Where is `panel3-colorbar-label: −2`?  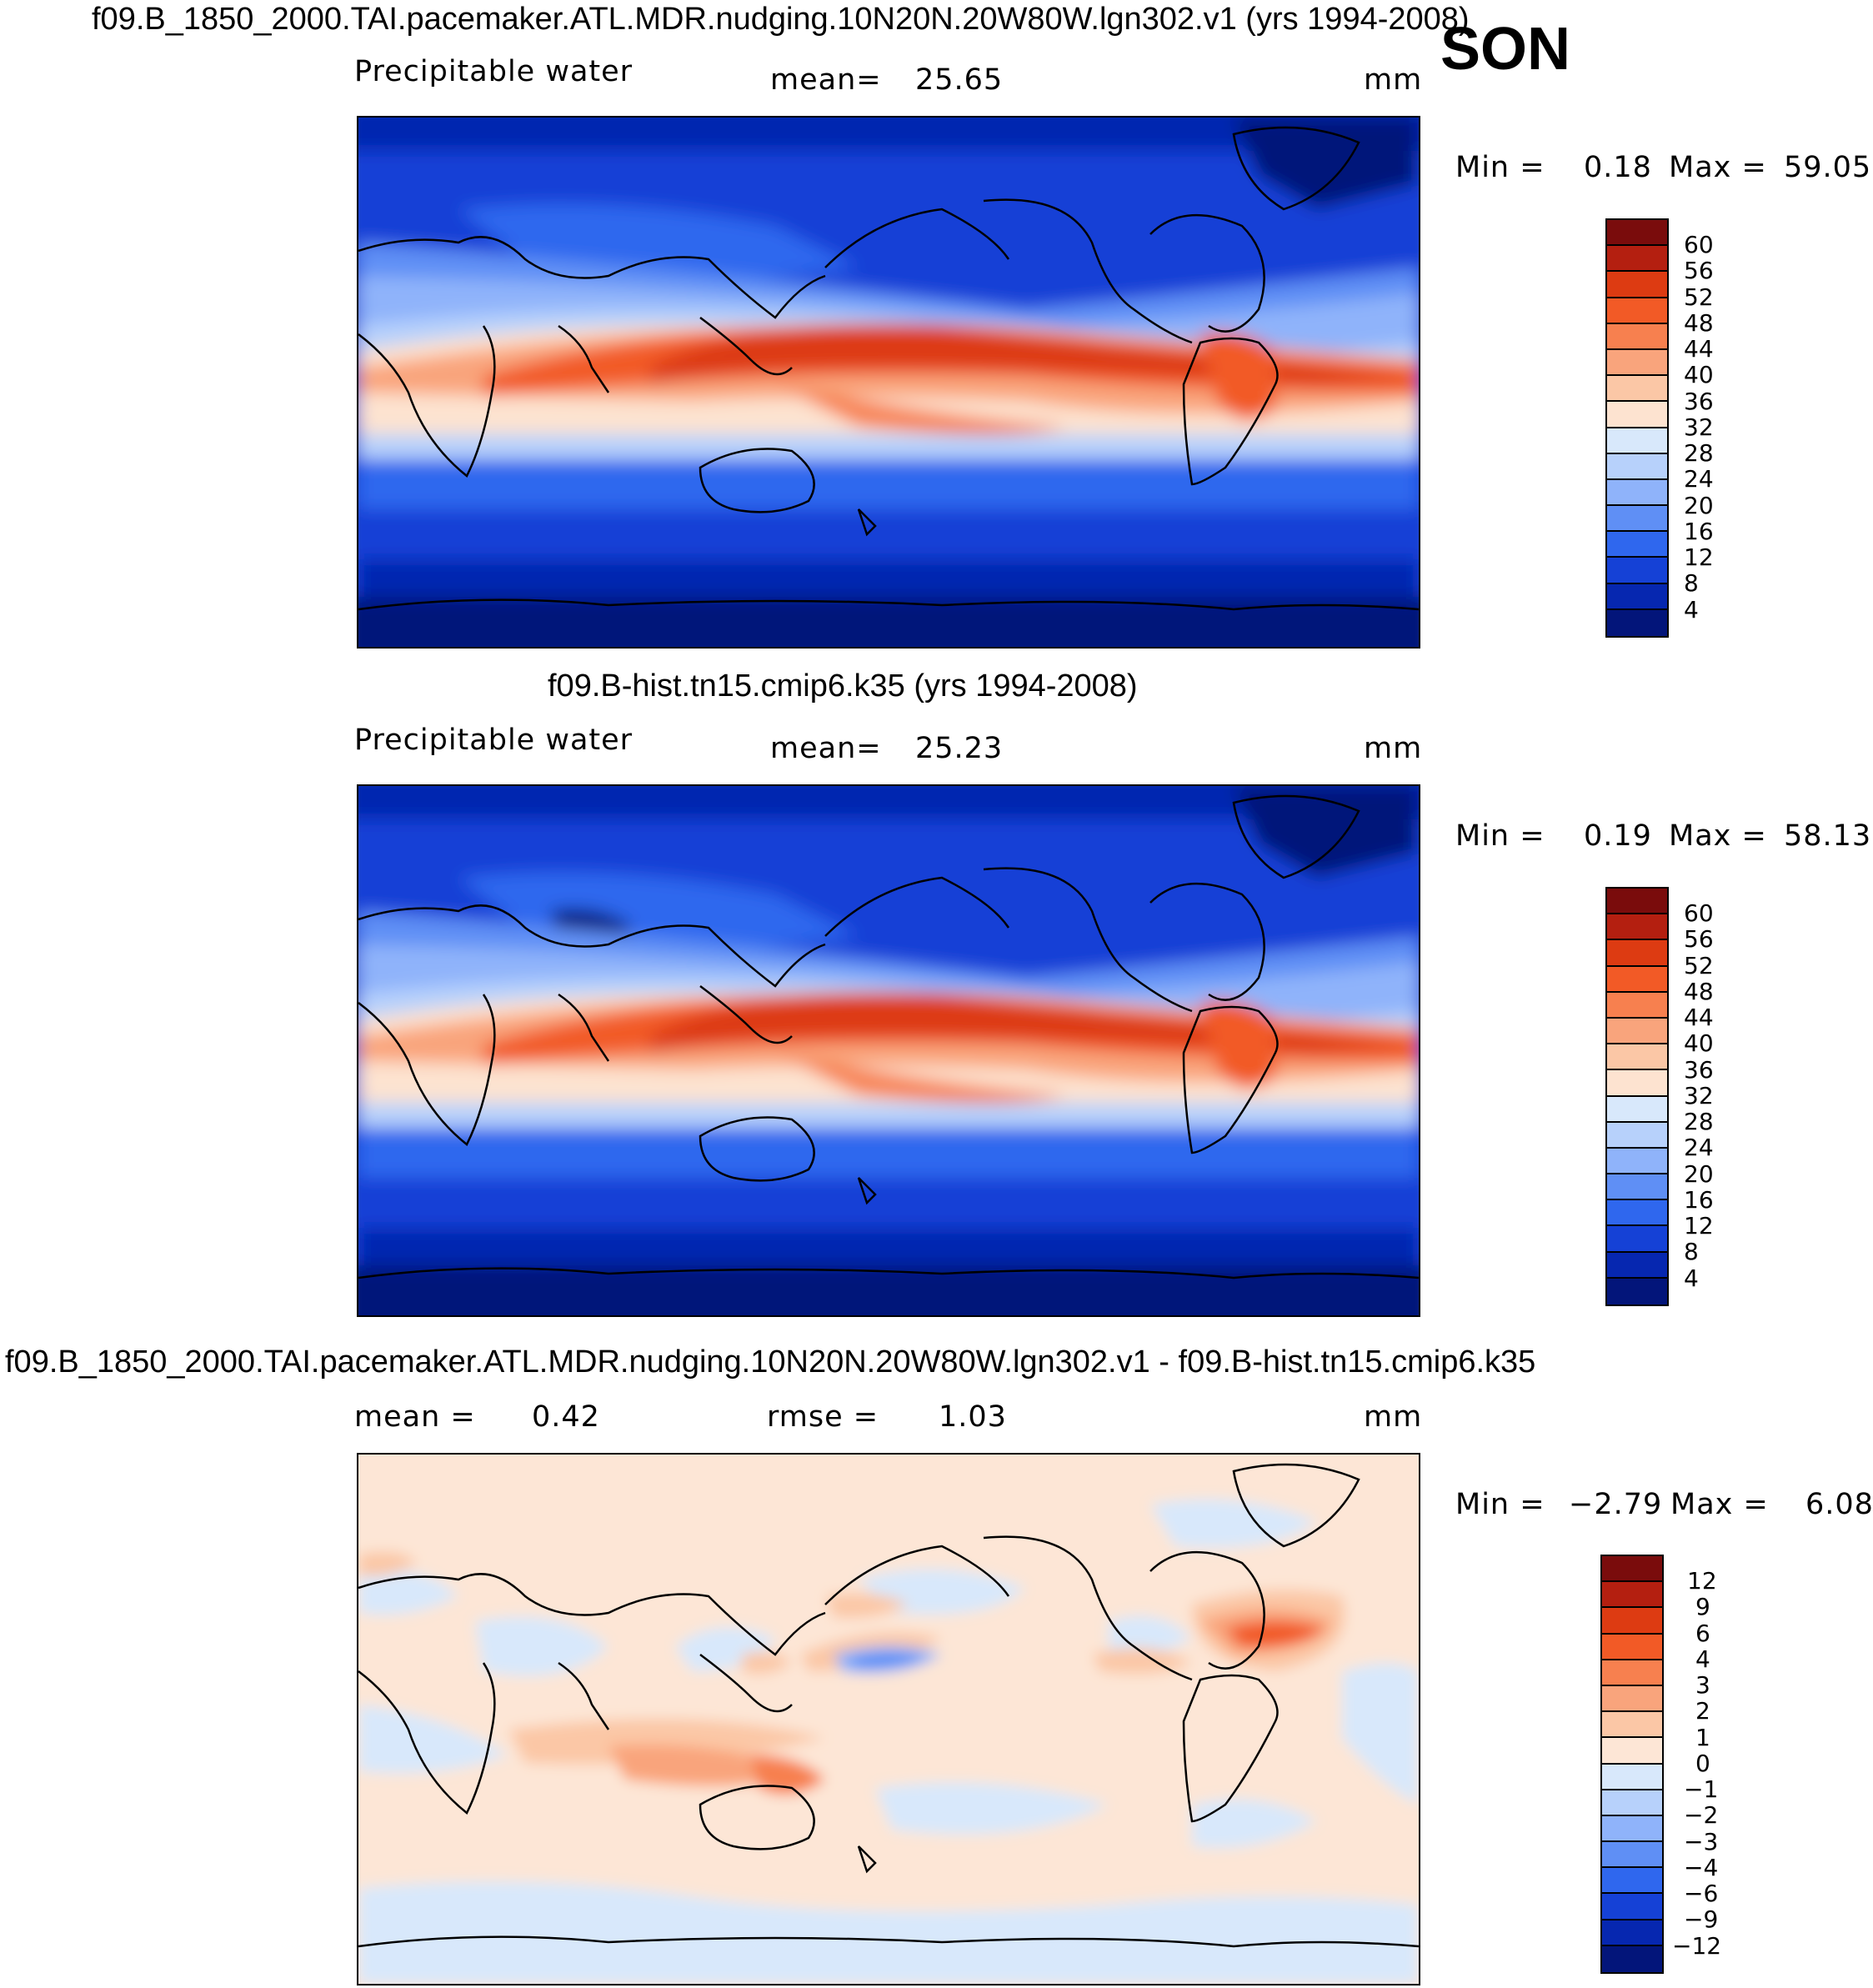 panel3-colorbar-label: −2 is located at coordinates (1701, 1815).